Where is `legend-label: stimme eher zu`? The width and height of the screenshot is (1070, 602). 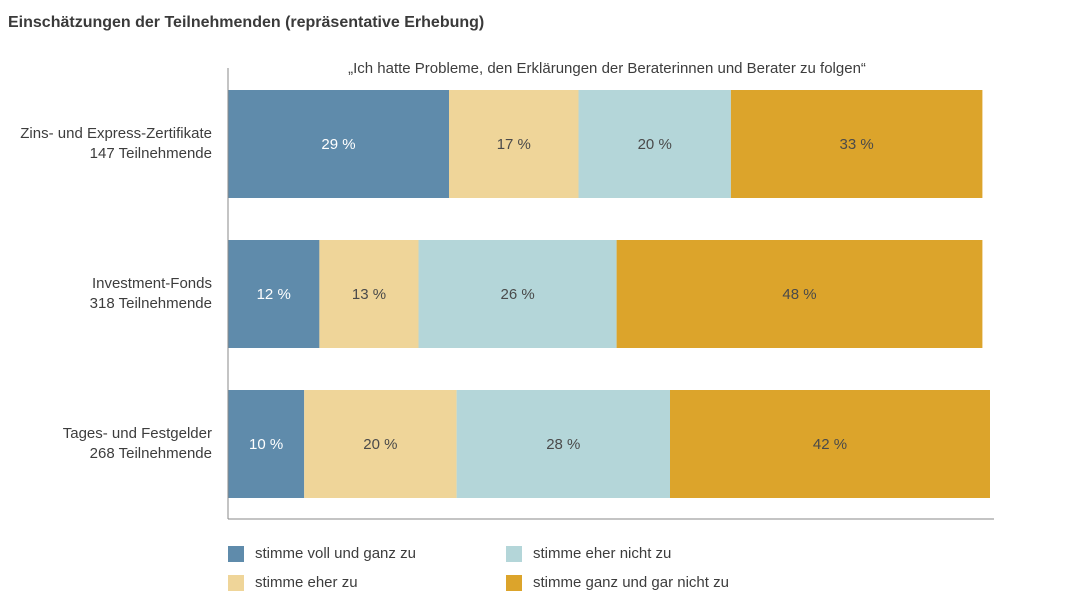
legend-label: stimme eher zu is located at coordinates (306, 582).